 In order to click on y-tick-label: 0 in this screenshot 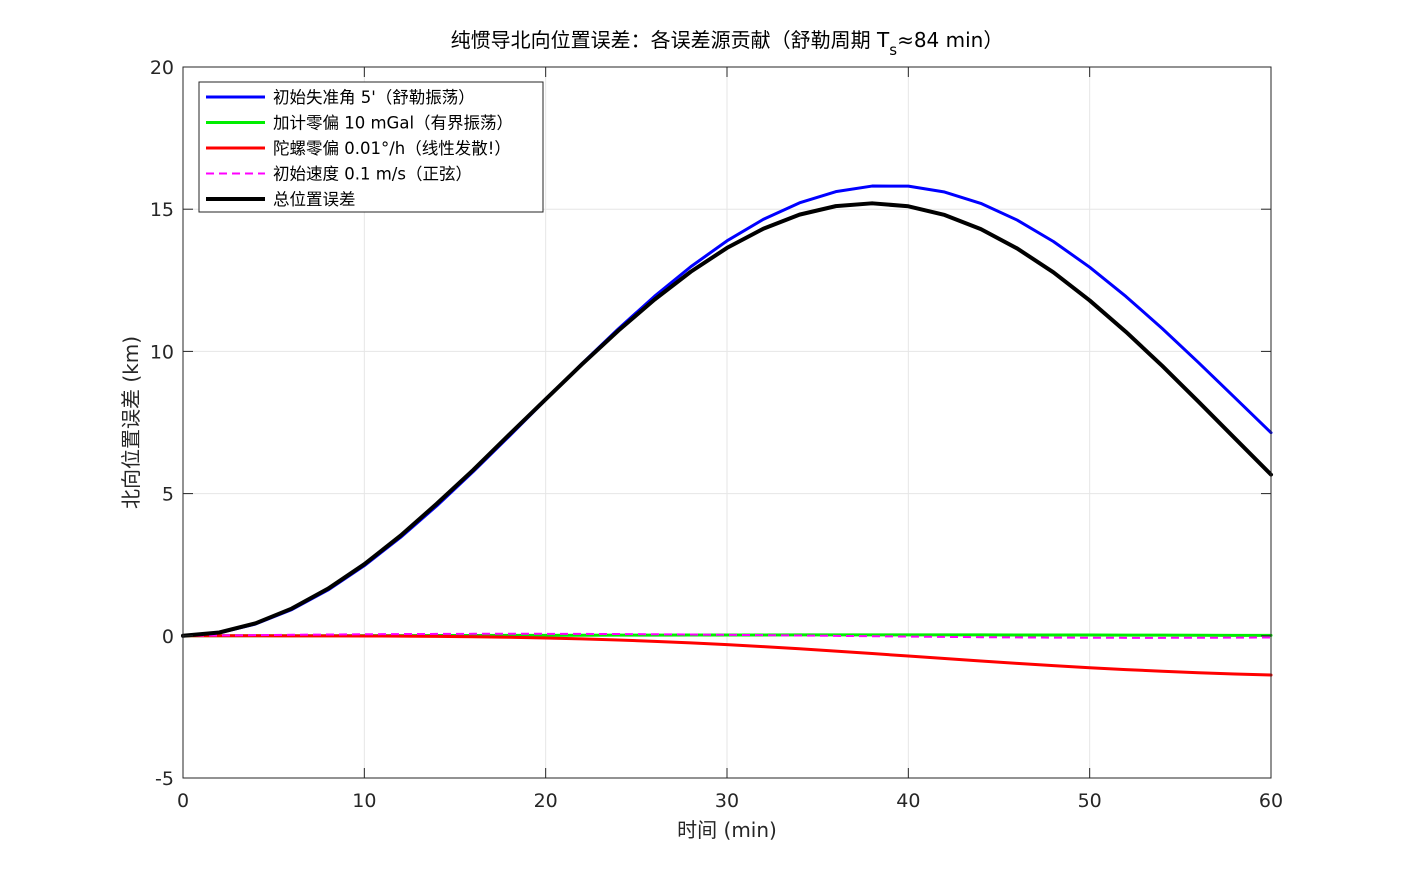, I will do `click(168, 637)`.